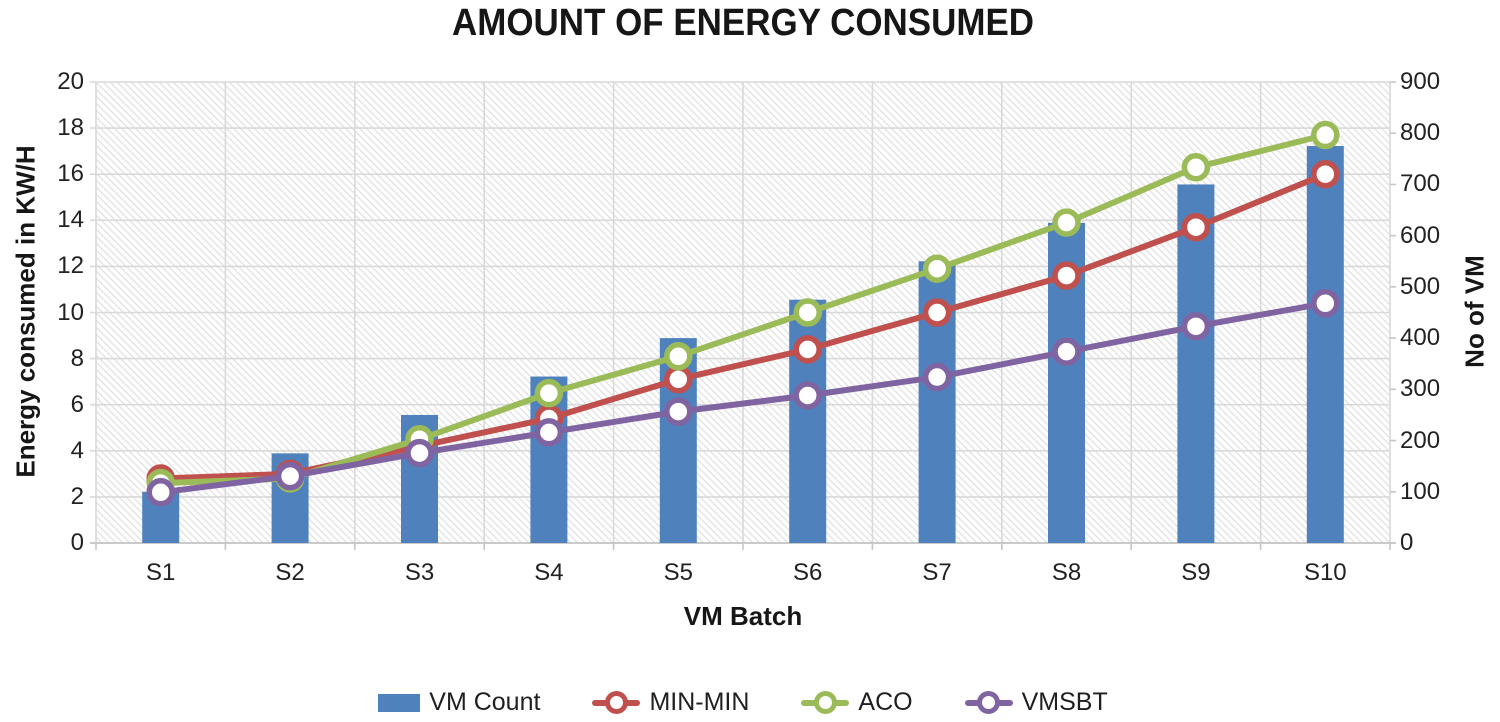  Describe the element at coordinates (290, 476) in the screenshot. I see `marker-vmsbt-s2` at that location.